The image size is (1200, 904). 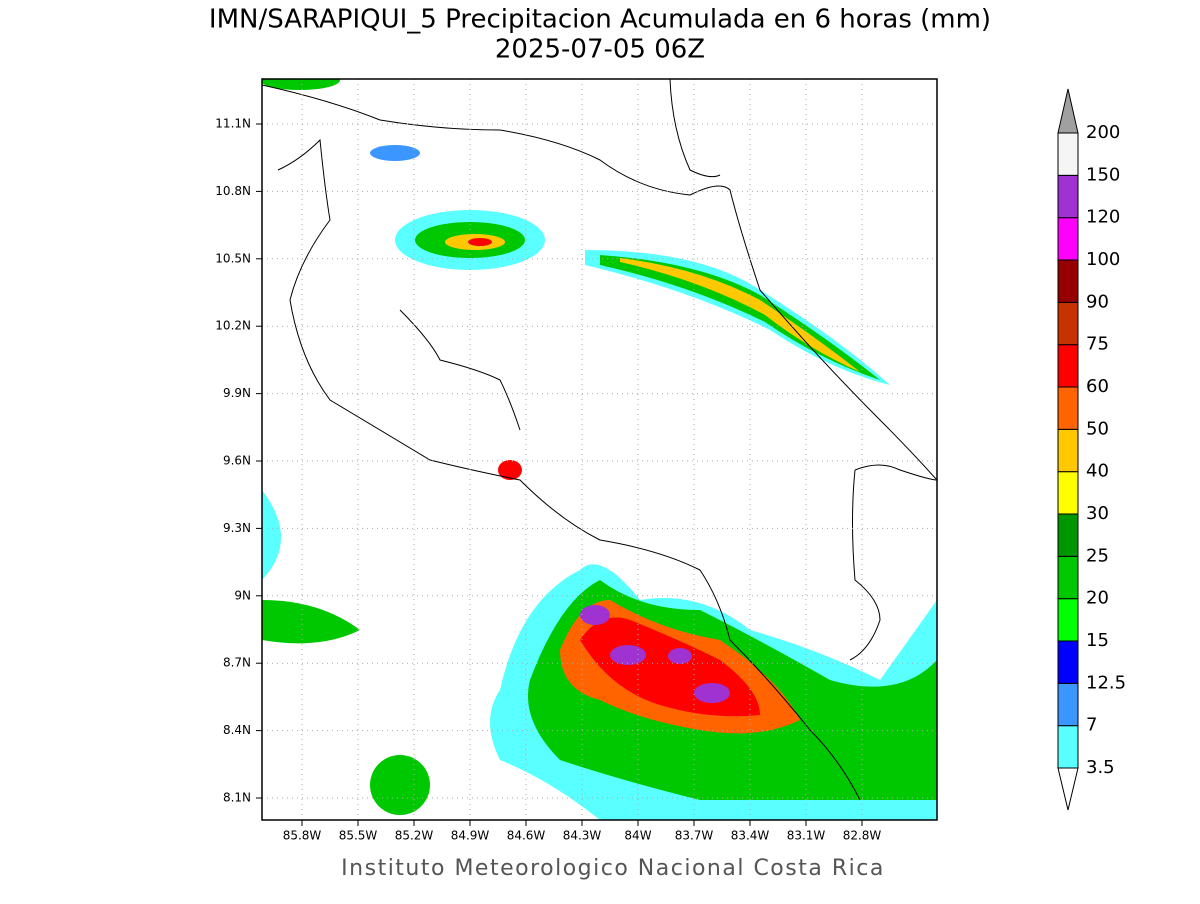 What do you see at coordinates (237, 663) in the screenshot?
I see `lat-label: 8.7N` at bounding box center [237, 663].